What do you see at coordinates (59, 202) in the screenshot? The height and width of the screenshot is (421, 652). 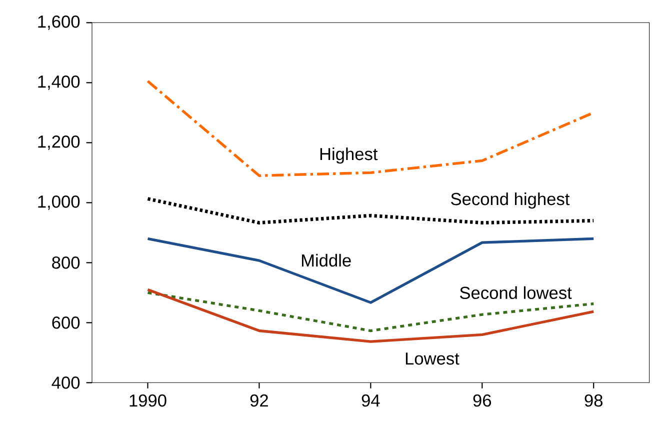 I see `y-tick-label: 1,000` at bounding box center [59, 202].